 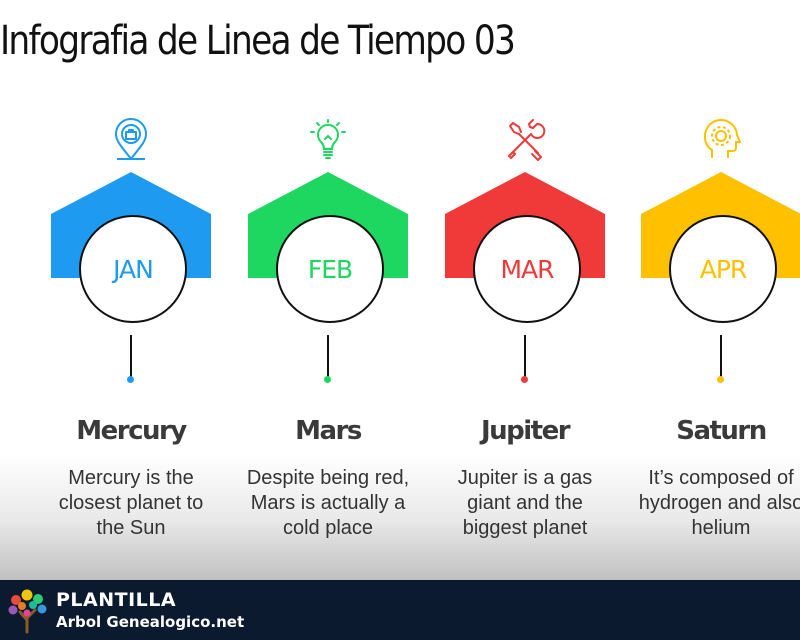 What do you see at coordinates (131, 431) in the screenshot?
I see `planet-name: Mercury` at bounding box center [131, 431].